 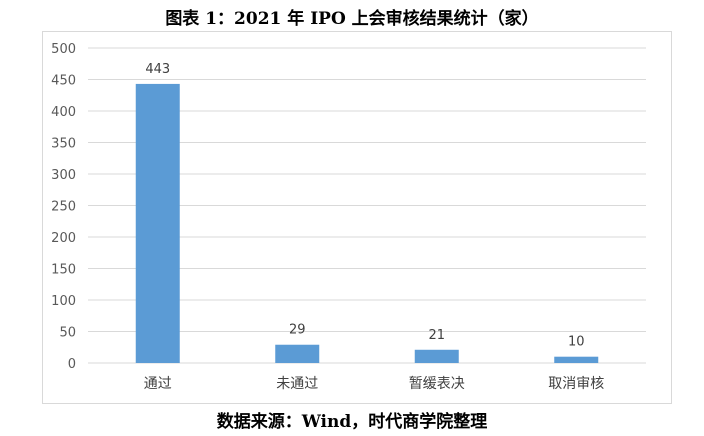 What do you see at coordinates (436, 335) in the screenshot?
I see `data-label-3: 21` at bounding box center [436, 335].